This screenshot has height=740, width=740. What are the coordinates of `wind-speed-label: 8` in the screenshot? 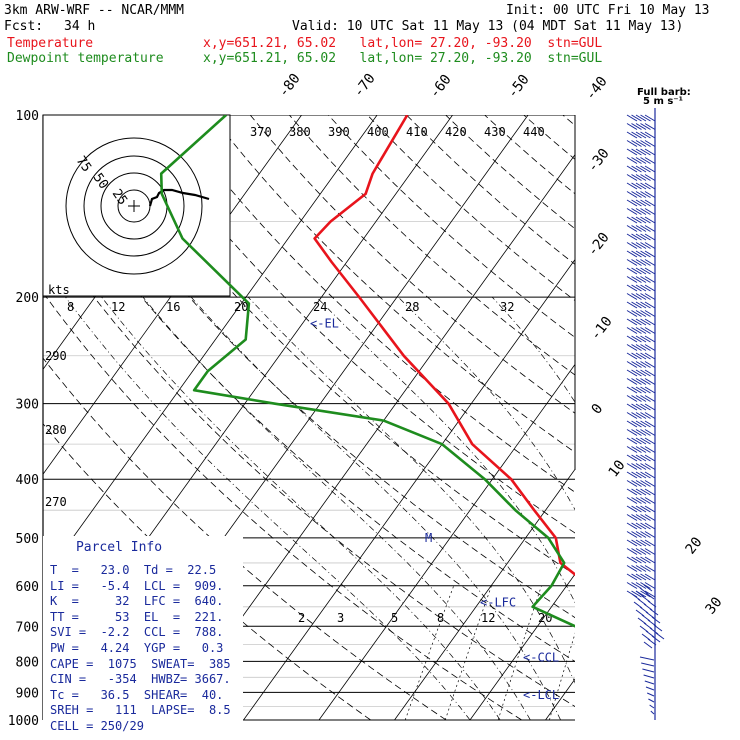 It's located at (70, 307).